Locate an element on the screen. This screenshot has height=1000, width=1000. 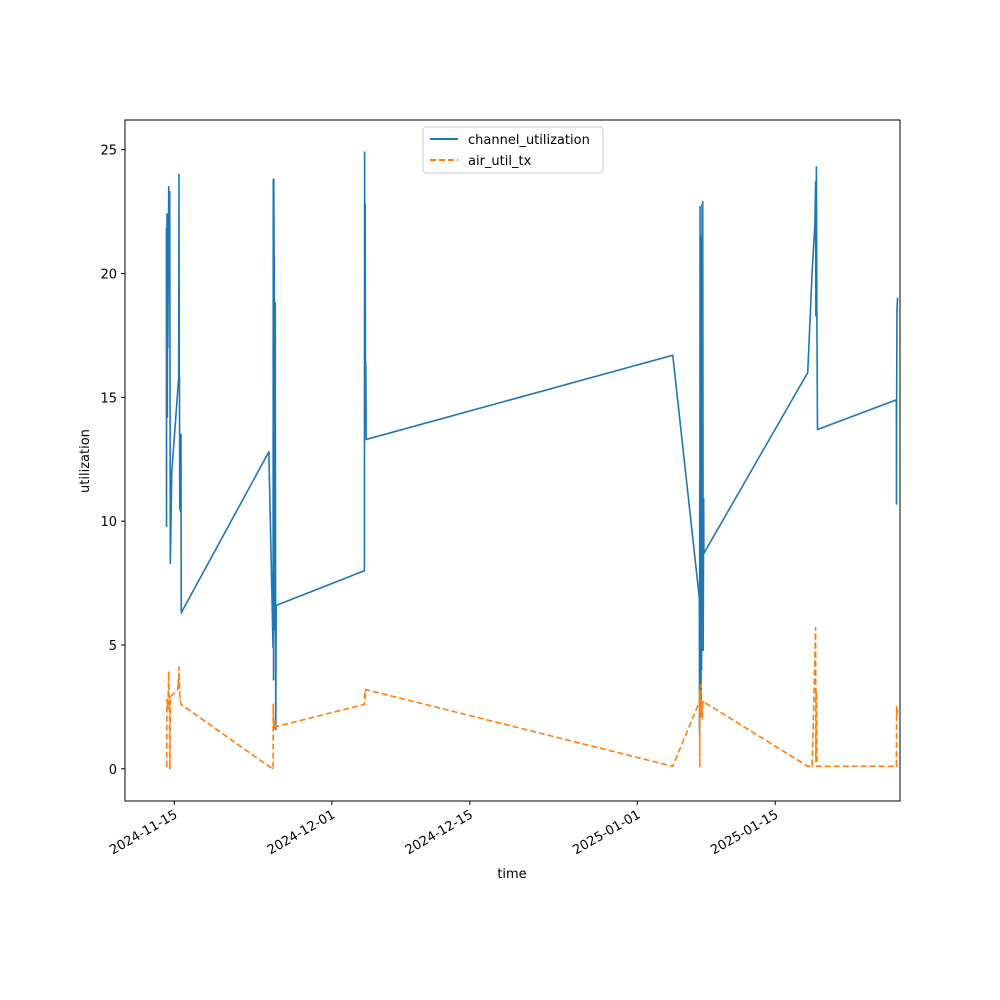
y-tick-label: 20 is located at coordinates (108, 275).